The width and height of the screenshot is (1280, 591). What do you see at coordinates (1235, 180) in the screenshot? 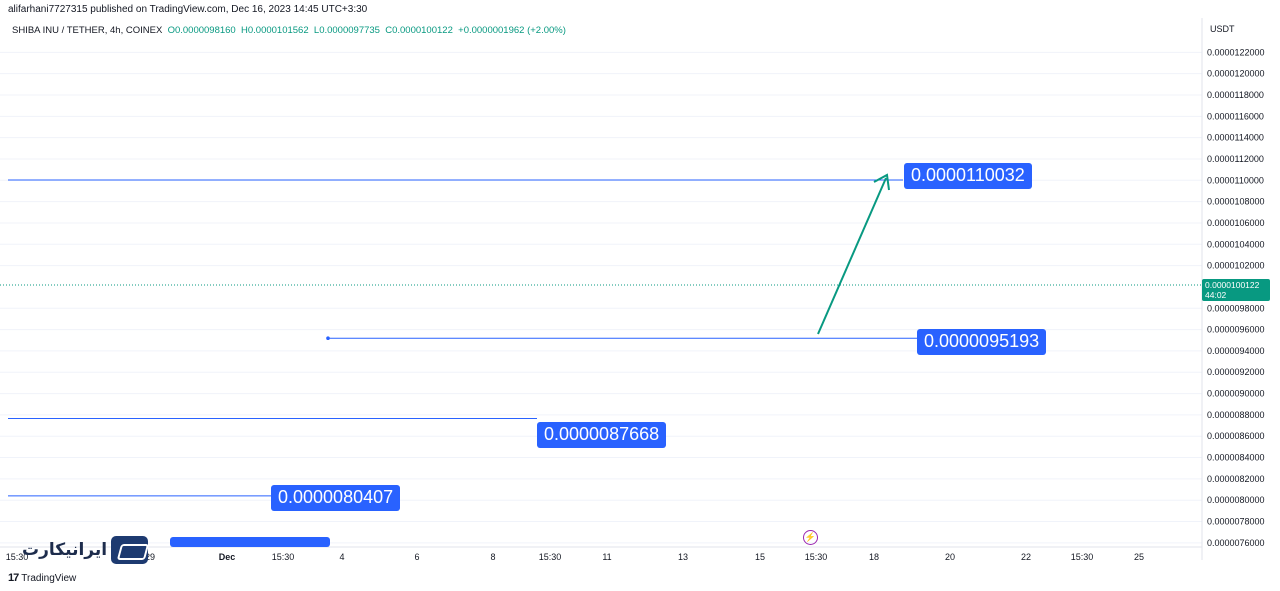
I see `y-tick-label: 0.0000110000` at bounding box center [1235, 180].